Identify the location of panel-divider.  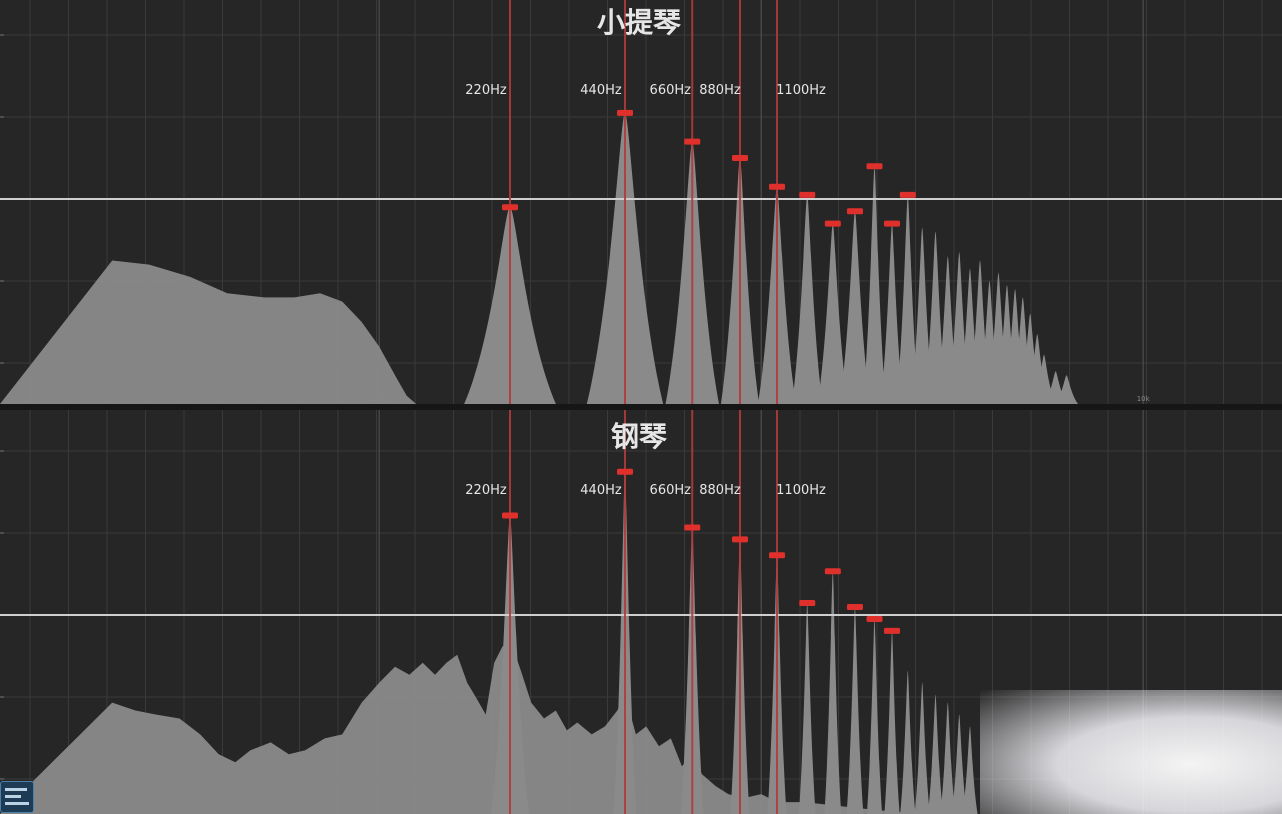
(641, 407).